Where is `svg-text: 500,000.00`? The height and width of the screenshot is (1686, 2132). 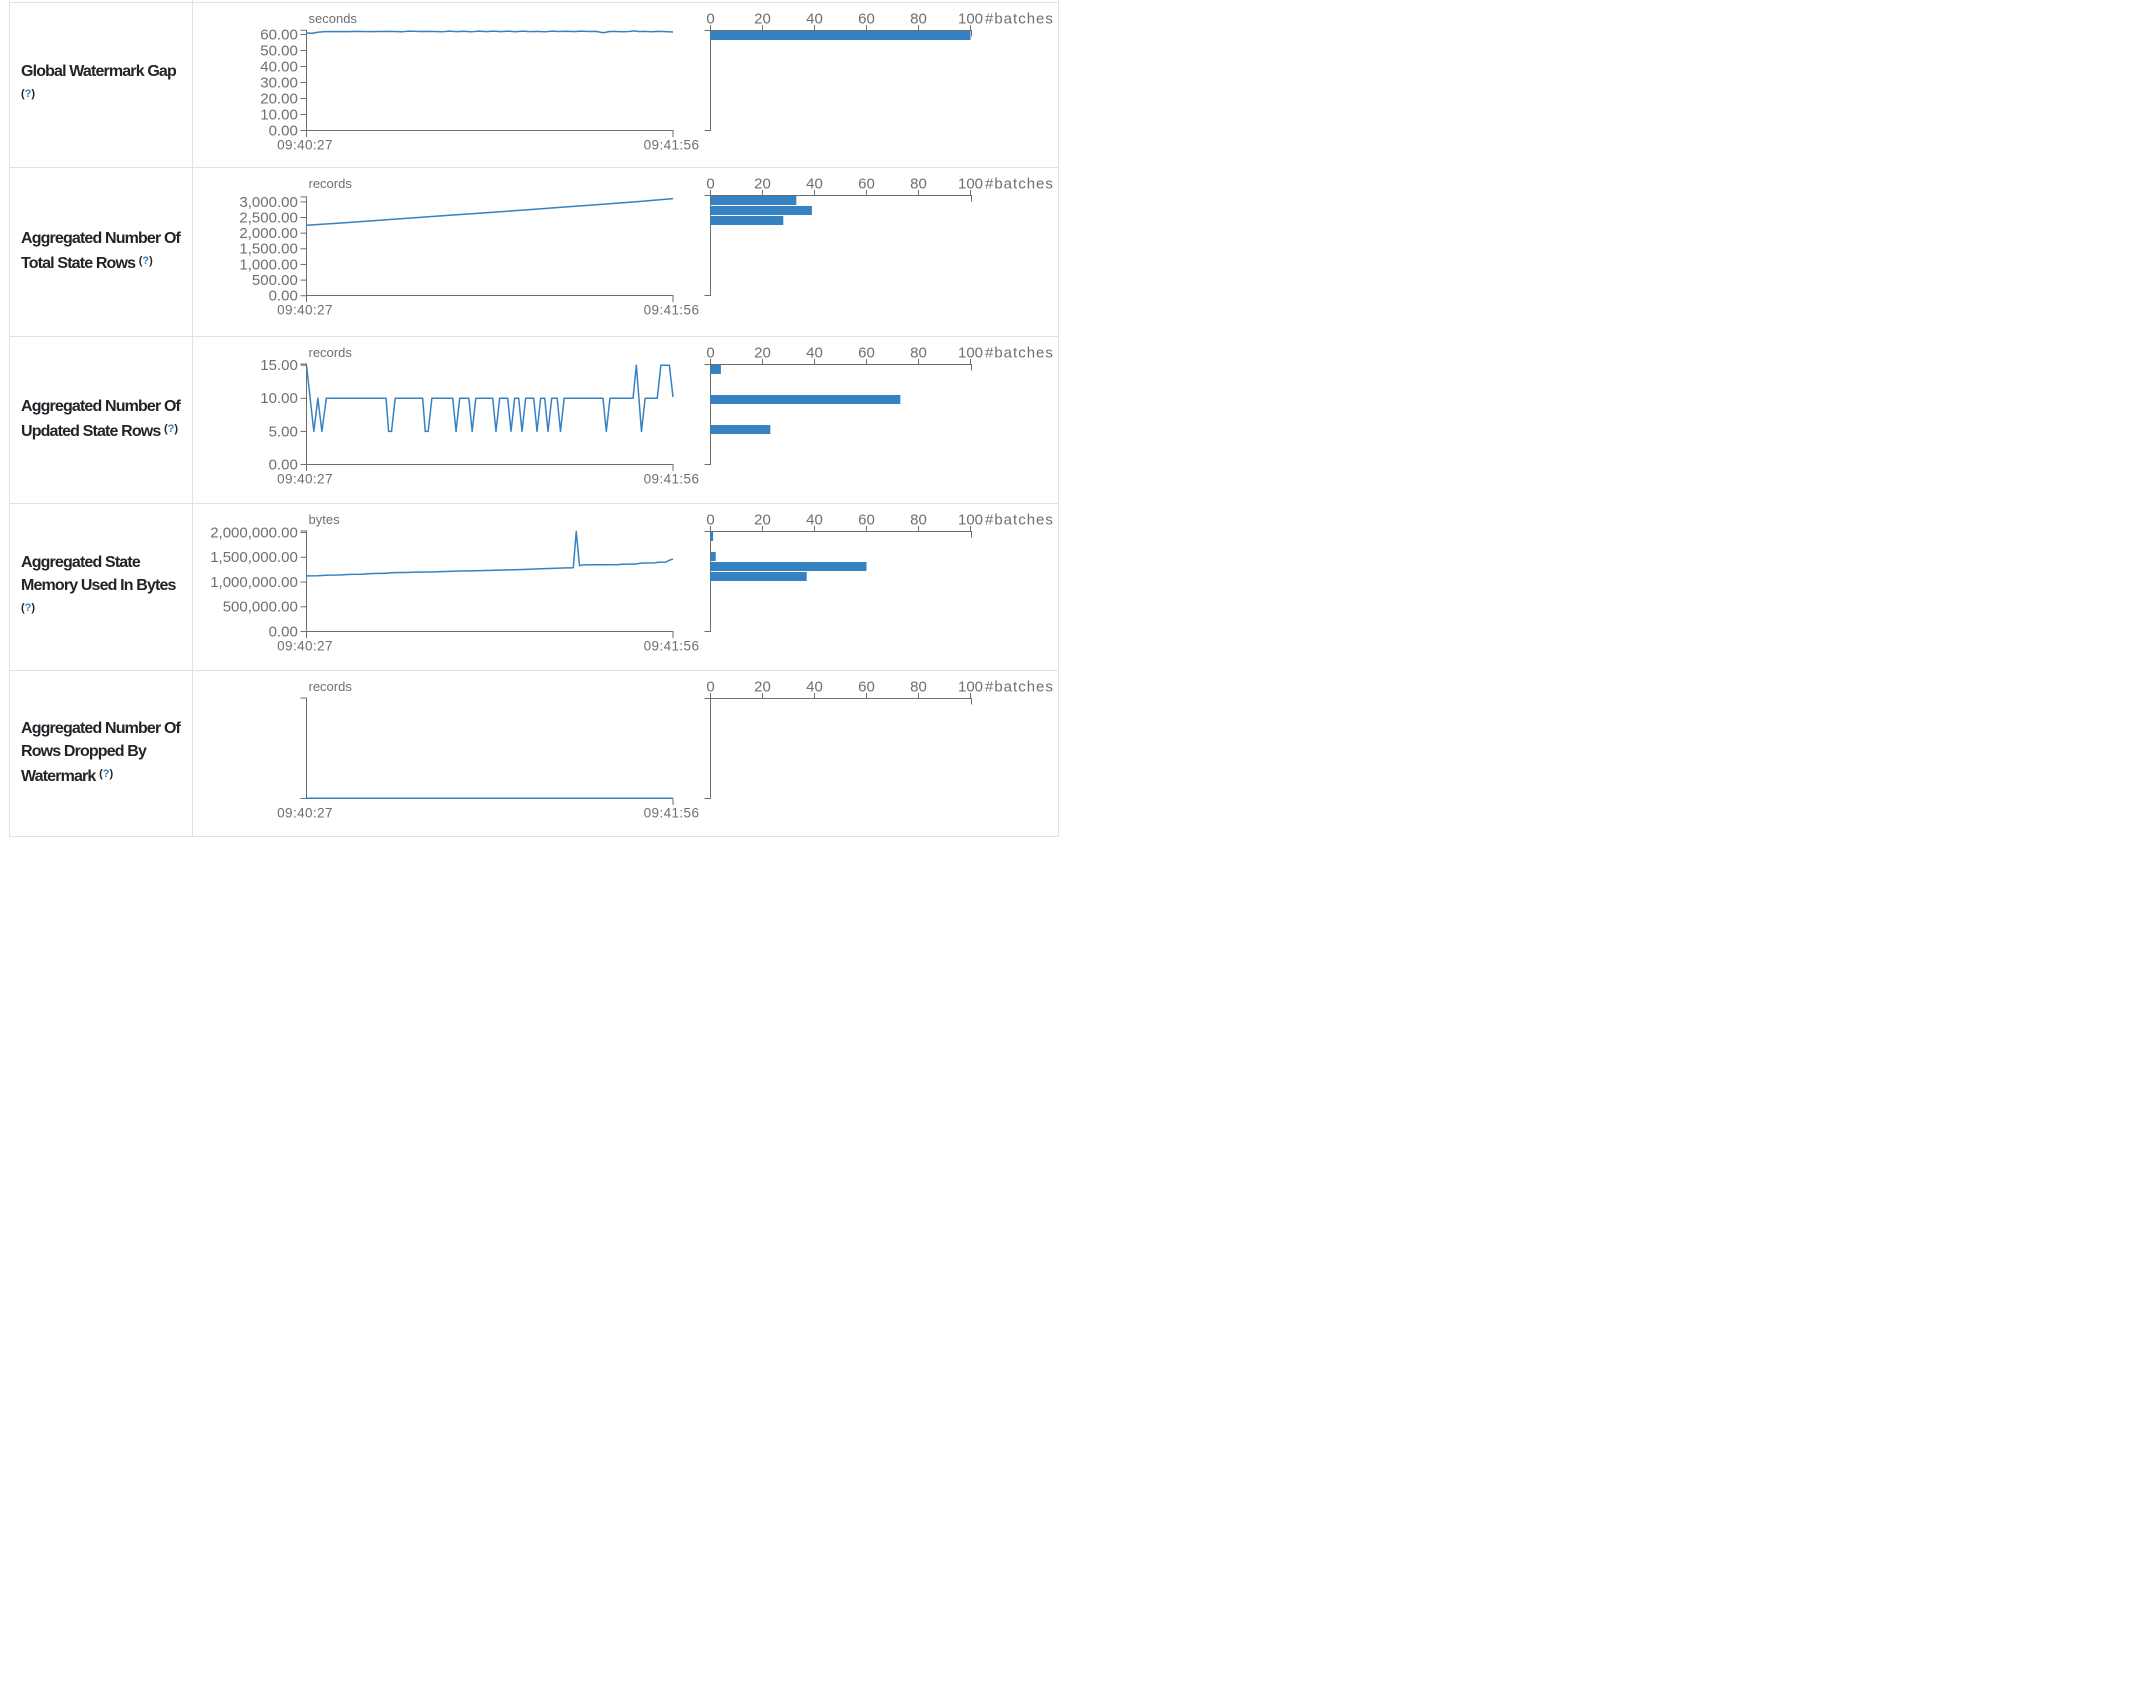 svg-text: 500,000.00 is located at coordinates (259, 606).